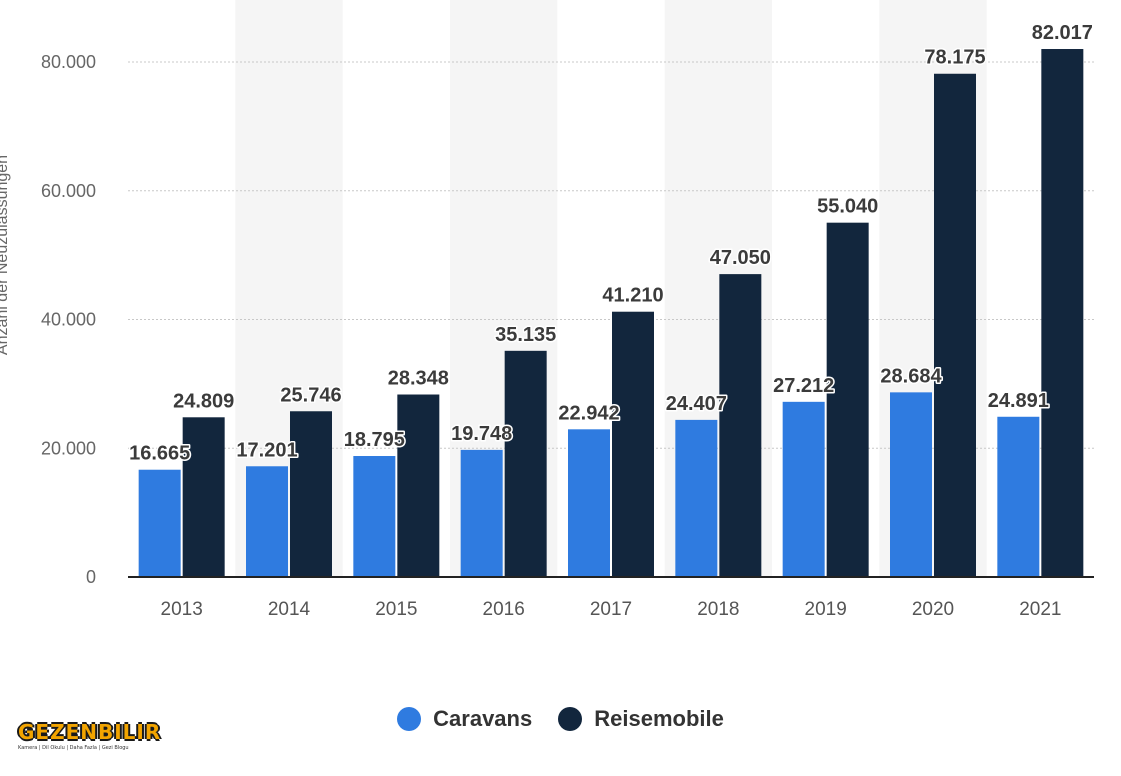  Describe the element at coordinates (847, 207) in the screenshot. I see `data-label-reisemobile-2019: 55.040` at that location.